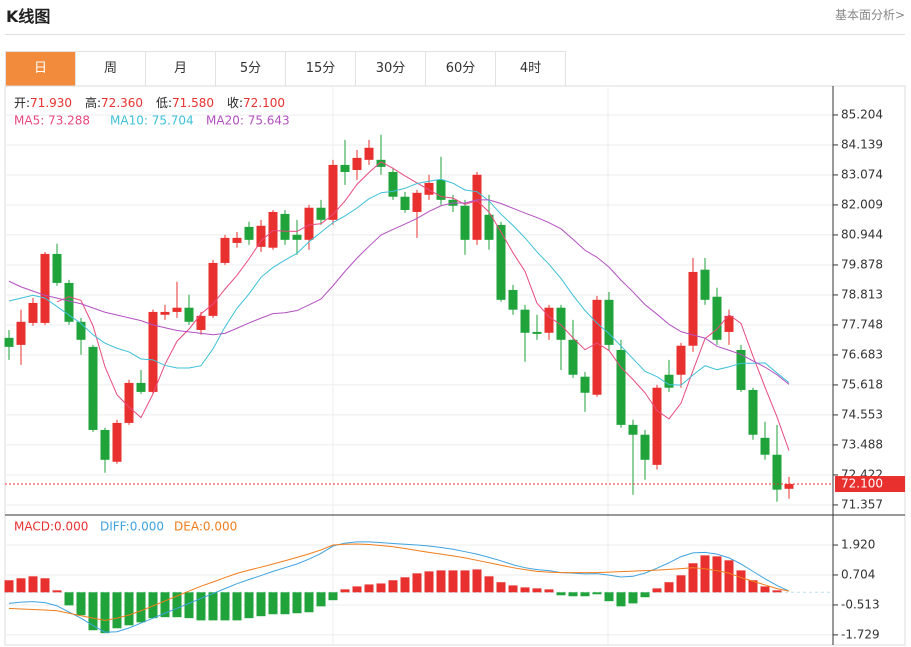 The height and width of the screenshot is (647, 911). I want to click on y-tick-label: 77.748, so click(862, 324).